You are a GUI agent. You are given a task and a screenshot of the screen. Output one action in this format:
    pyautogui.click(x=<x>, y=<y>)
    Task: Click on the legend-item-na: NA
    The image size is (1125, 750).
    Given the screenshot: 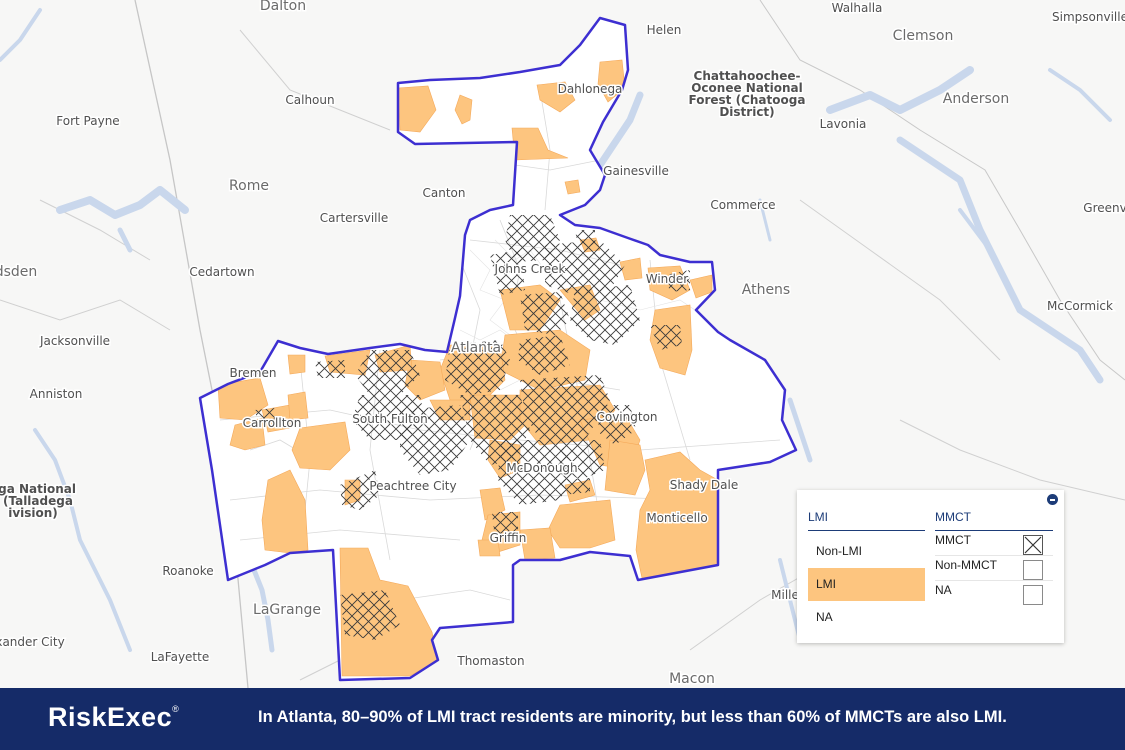 What is the action you would take?
    pyautogui.click(x=866, y=617)
    